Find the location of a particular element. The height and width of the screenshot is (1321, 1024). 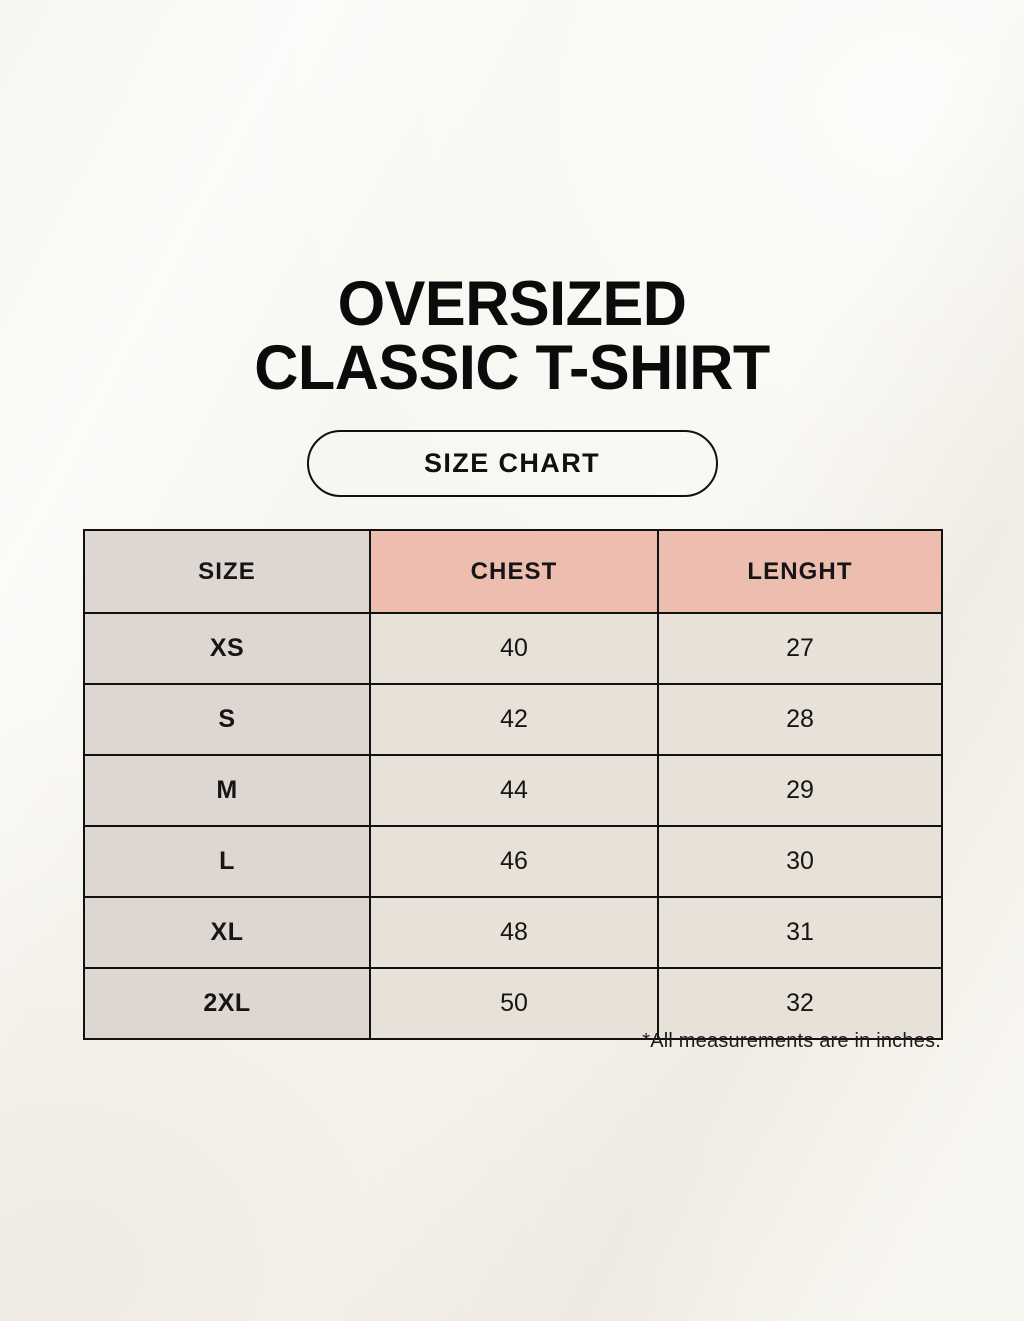

column-header-chest: CHEST is located at coordinates (514, 571).